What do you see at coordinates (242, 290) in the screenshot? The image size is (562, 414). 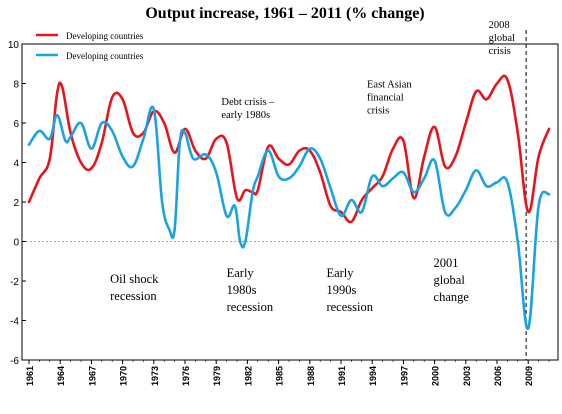 I see `annotation-line: 1980s` at bounding box center [242, 290].